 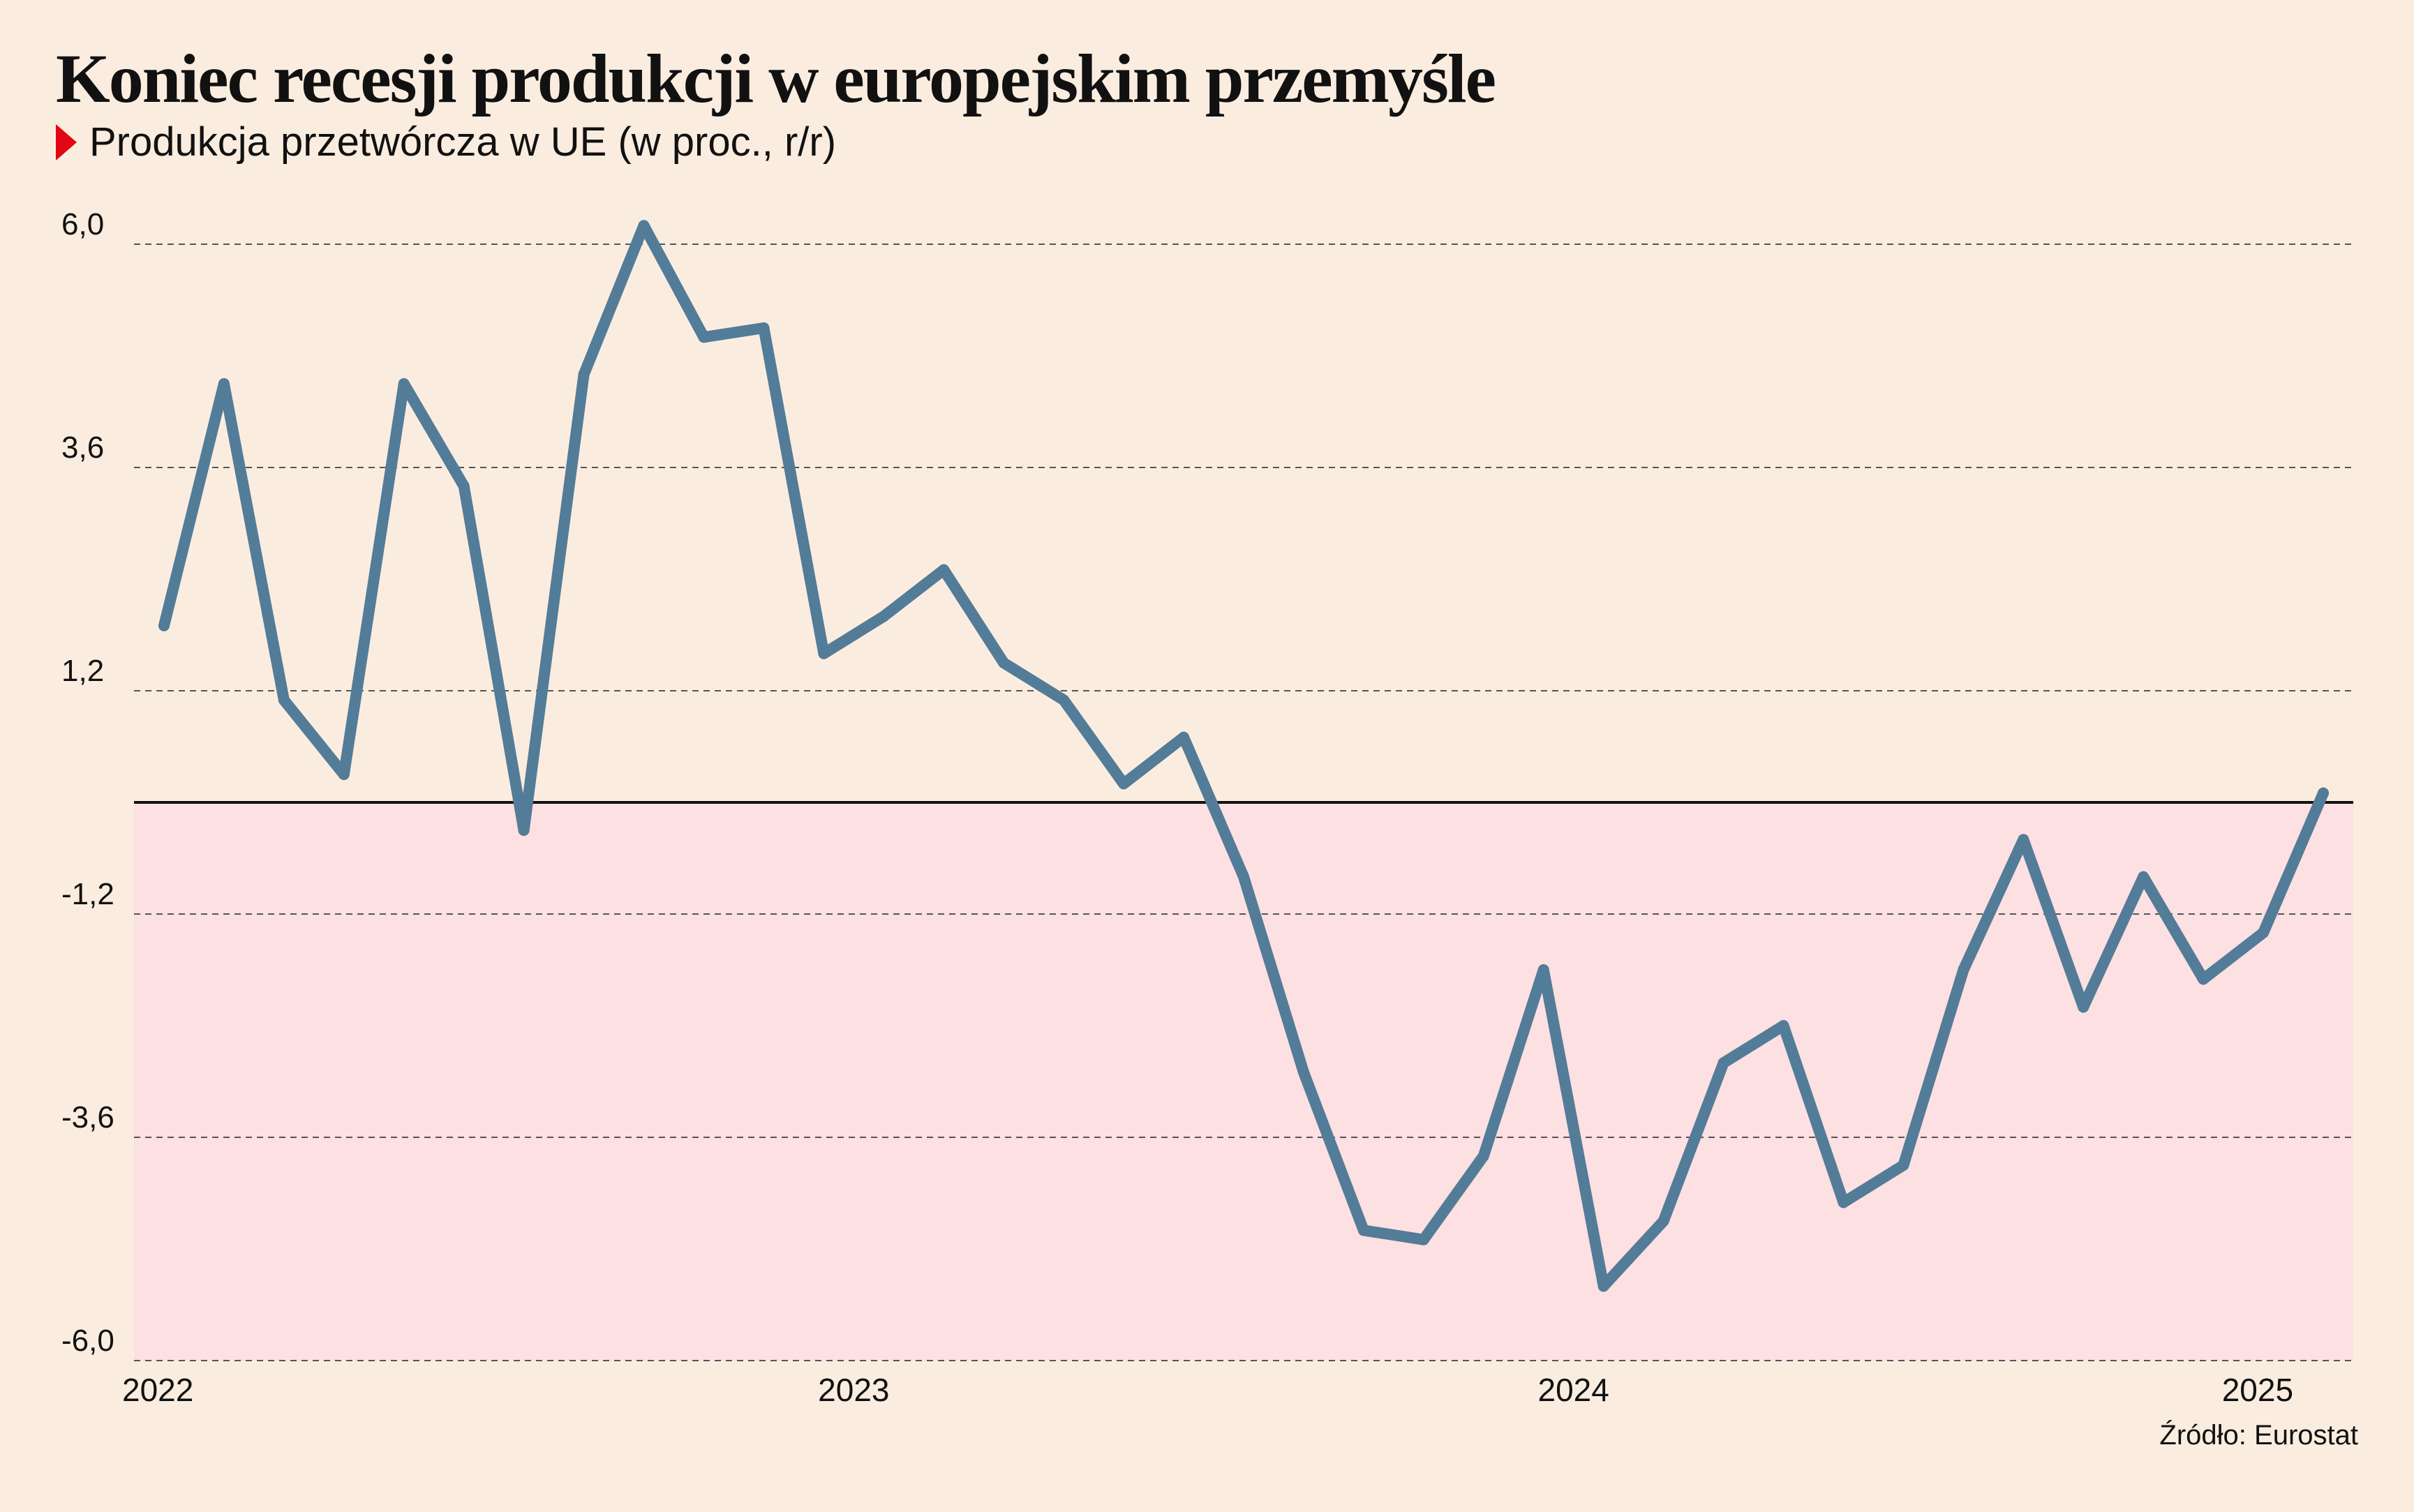 What do you see at coordinates (2258, 1435) in the screenshot?
I see `source-note: Źródło: Eurostat` at bounding box center [2258, 1435].